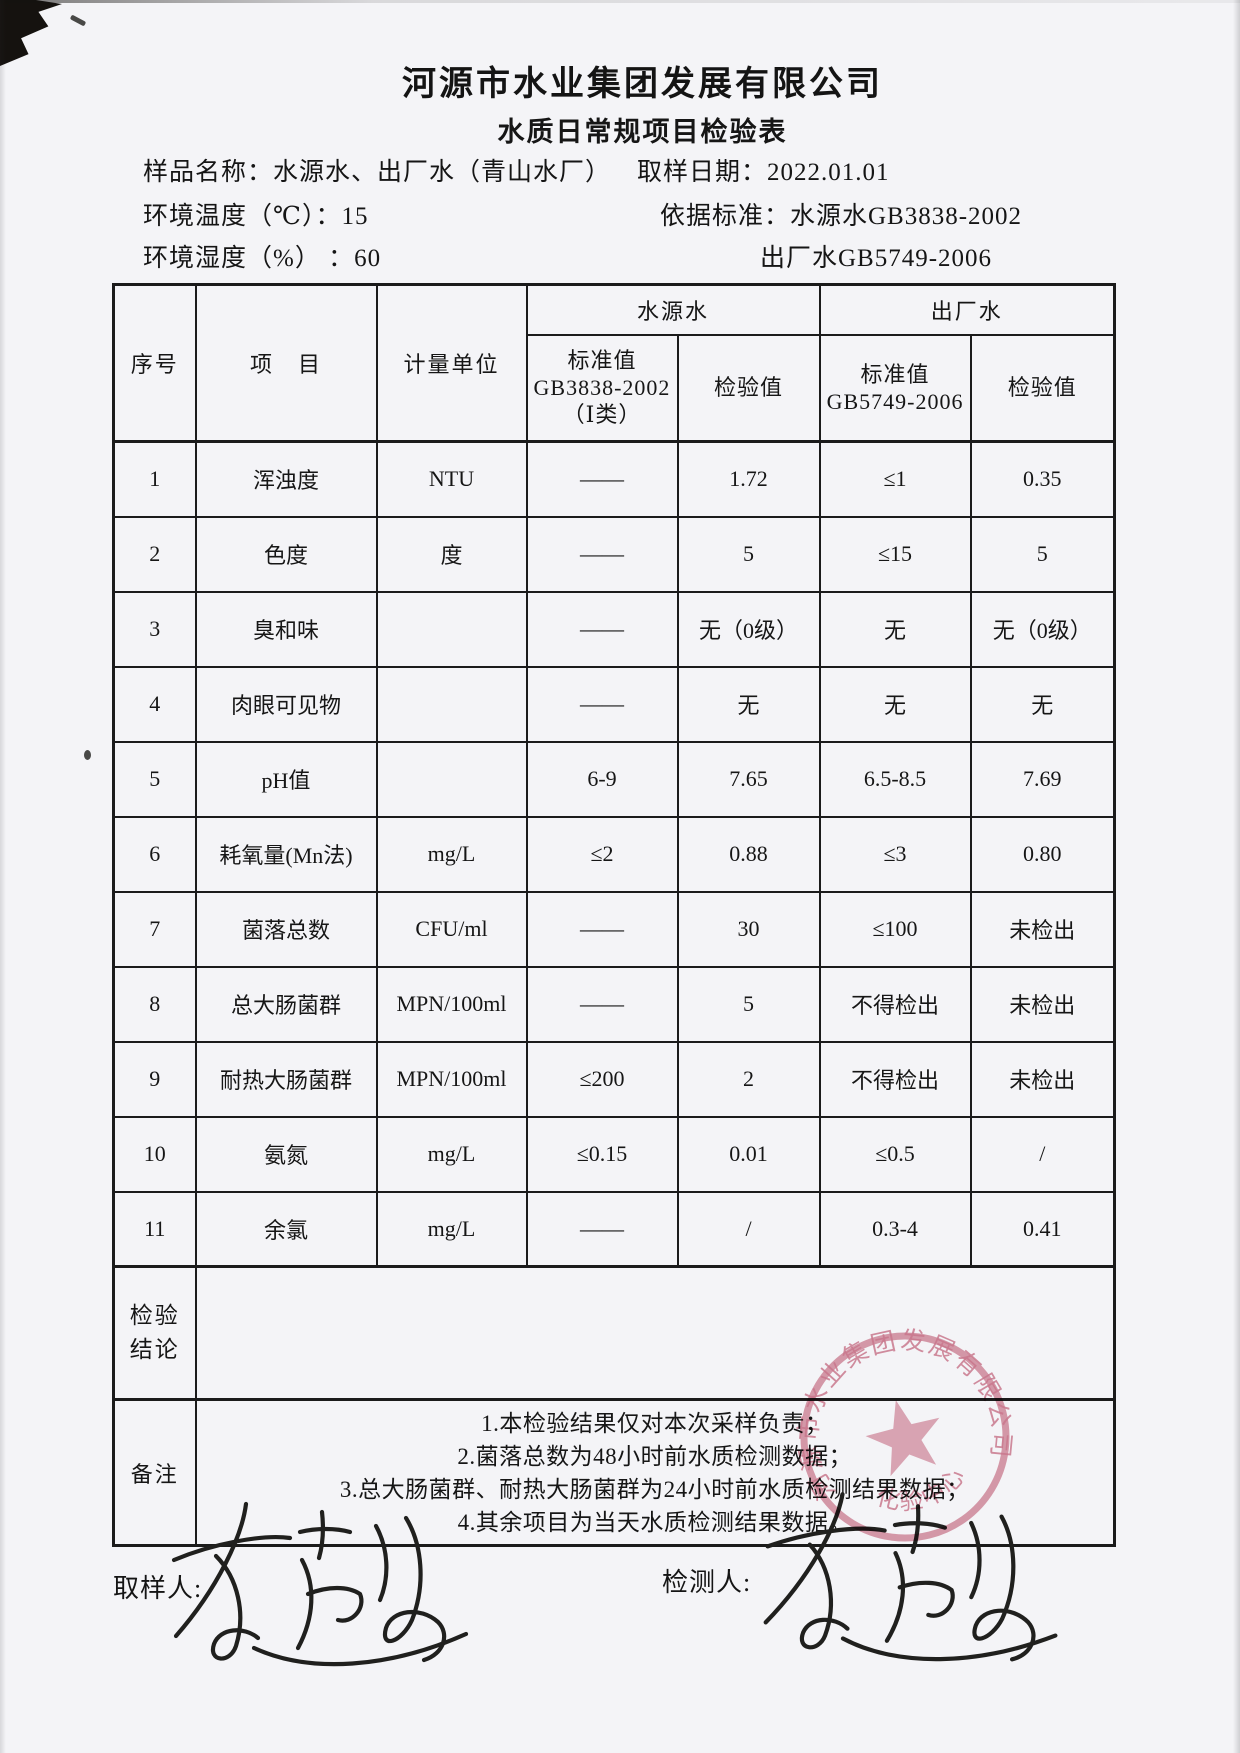  Describe the element at coordinates (3, 876) in the screenshot. I see `scan-left-edge-shade` at that location.